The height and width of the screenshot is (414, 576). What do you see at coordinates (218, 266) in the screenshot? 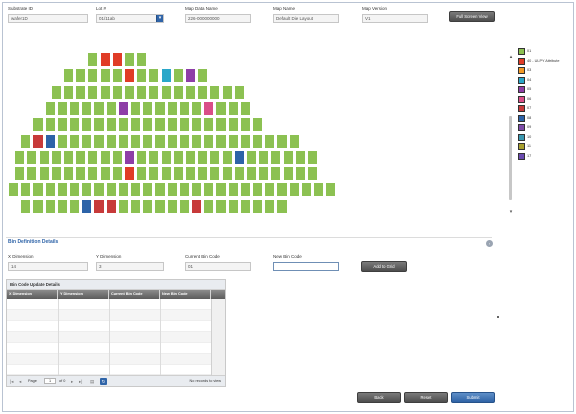
I see `current-bin-code-field: 01` at bounding box center [218, 266].